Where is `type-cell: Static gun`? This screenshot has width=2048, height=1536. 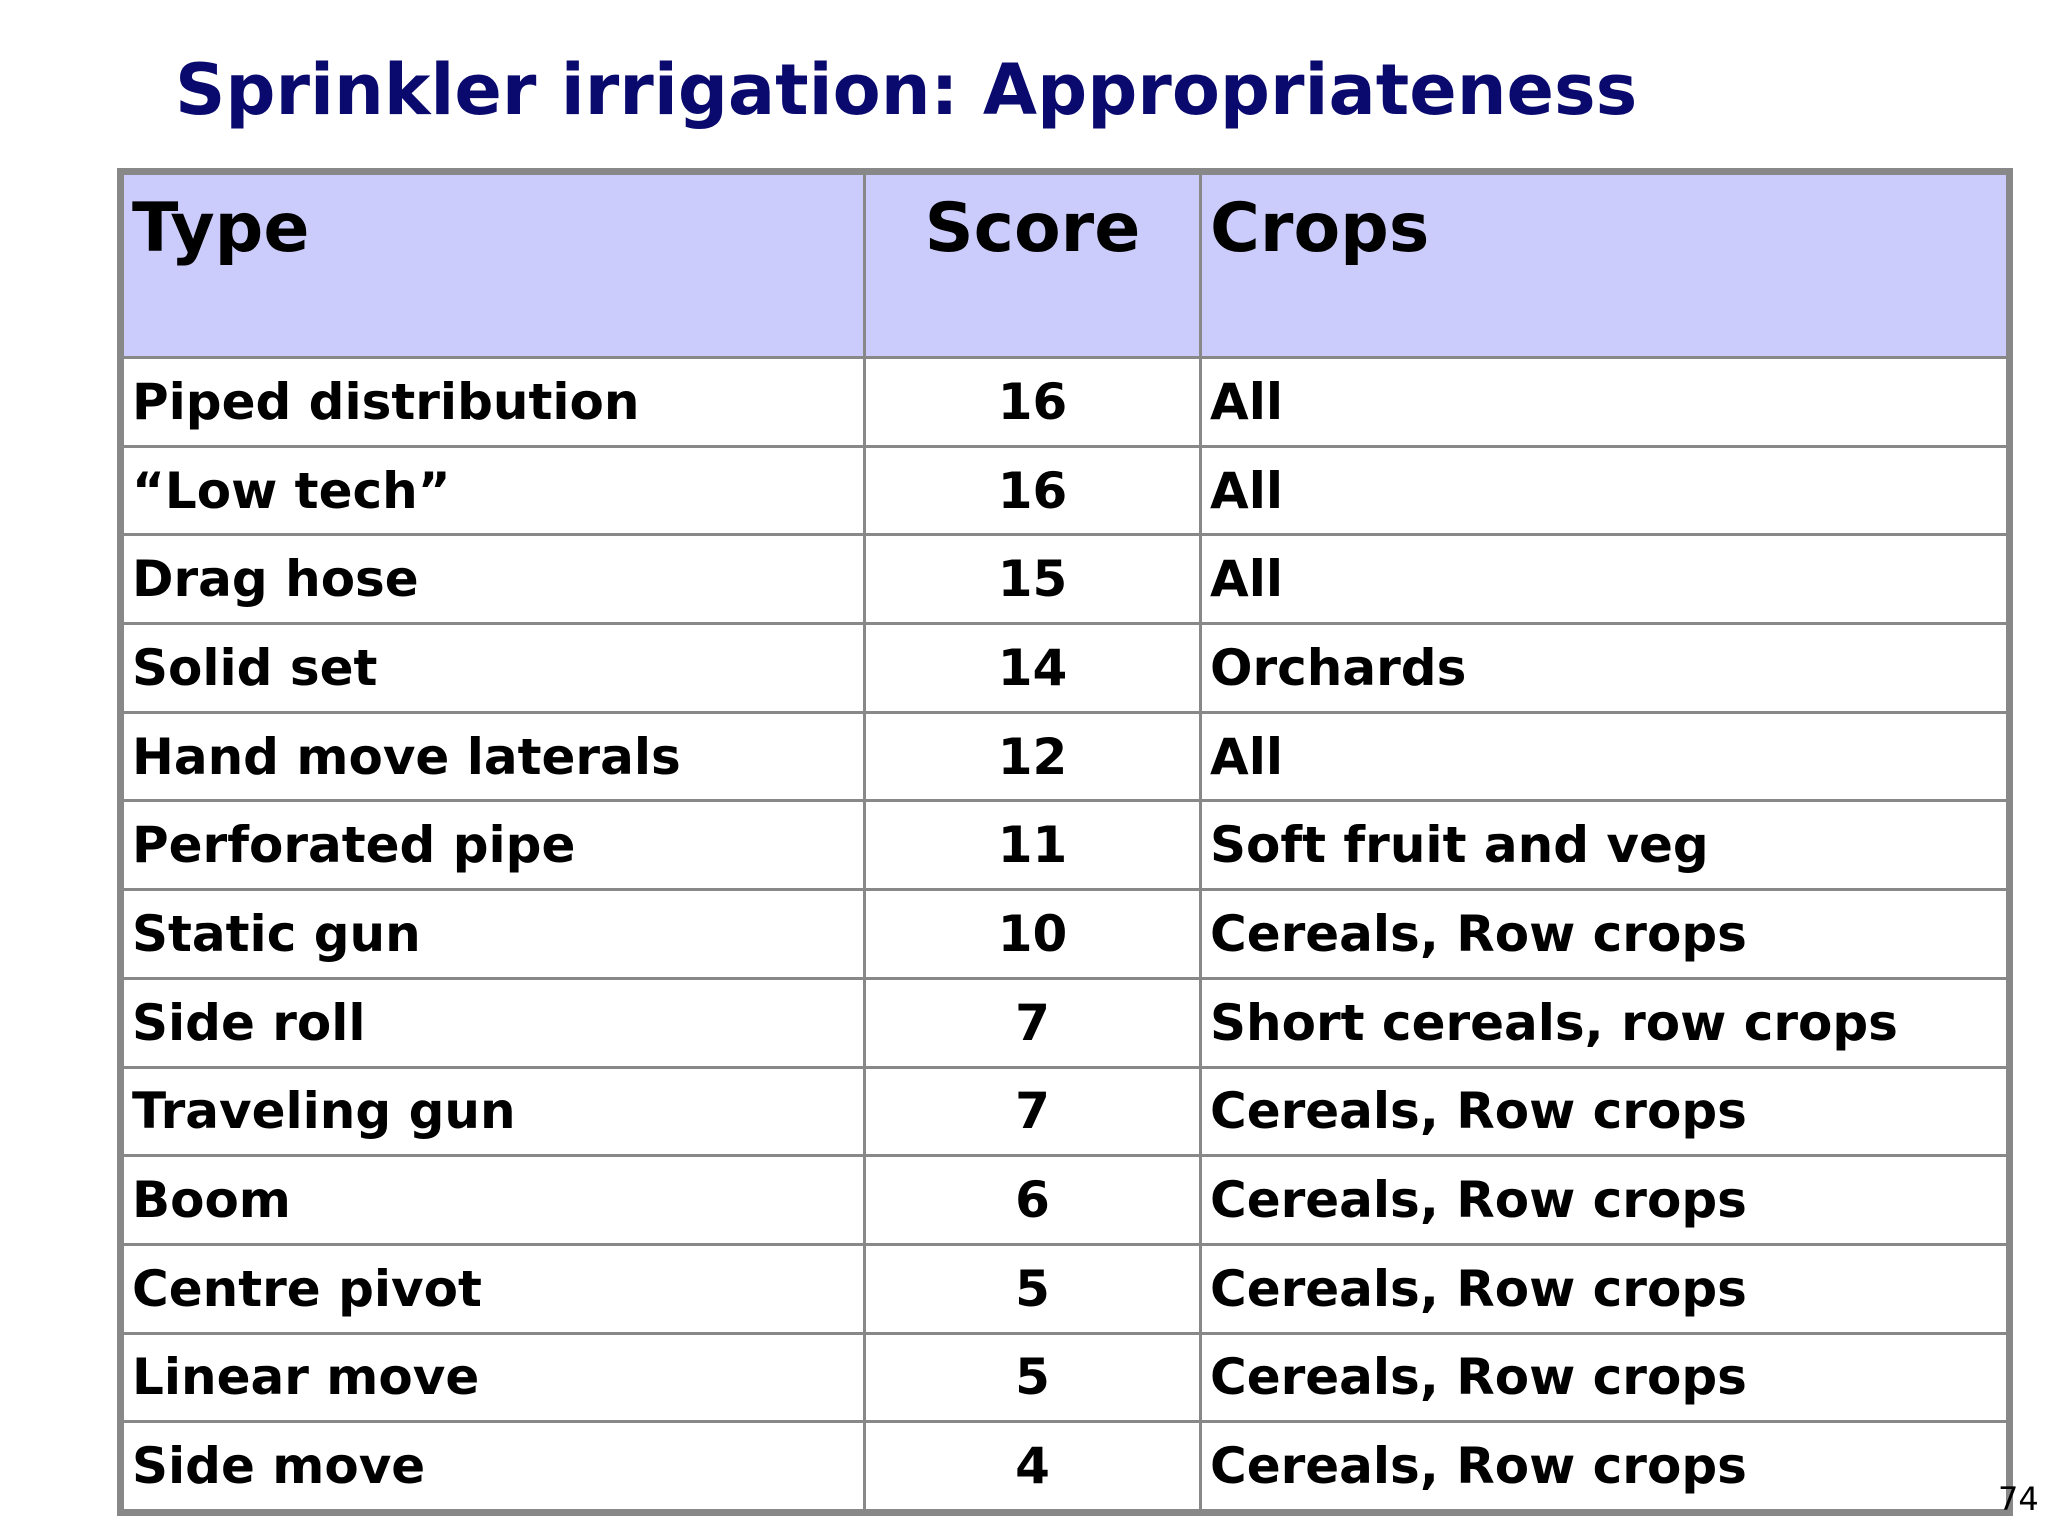 type-cell: Static gun is located at coordinates (493, 934).